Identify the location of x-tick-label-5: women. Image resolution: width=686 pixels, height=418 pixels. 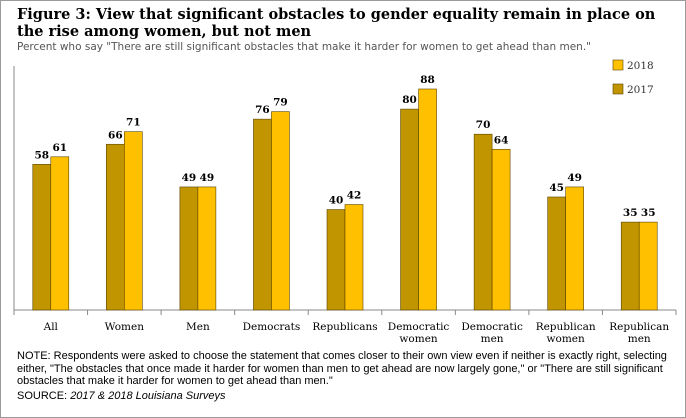
(418, 339).